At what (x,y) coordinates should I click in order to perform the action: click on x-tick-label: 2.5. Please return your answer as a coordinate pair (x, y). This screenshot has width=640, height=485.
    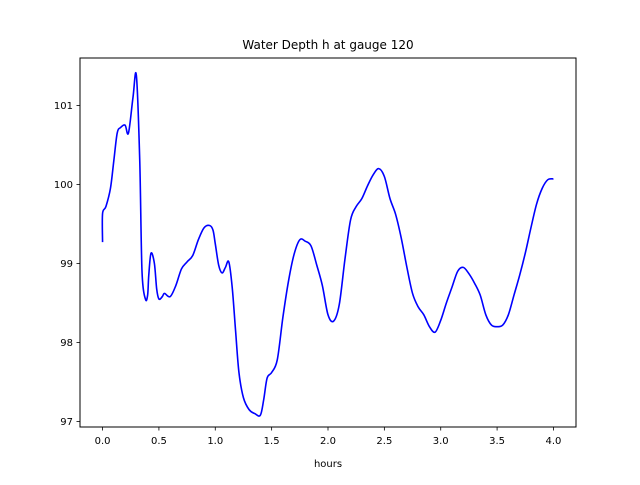
    Looking at the image, I should click on (384, 441).